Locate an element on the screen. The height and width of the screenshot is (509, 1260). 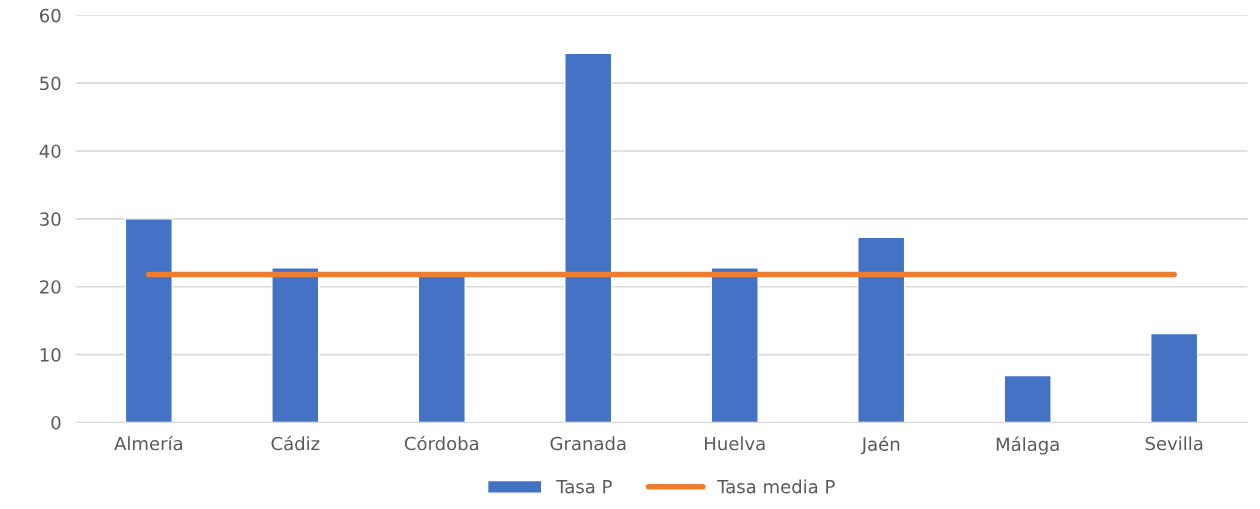
x-tick-label: Cádiz is located at coordinates (295, 443).